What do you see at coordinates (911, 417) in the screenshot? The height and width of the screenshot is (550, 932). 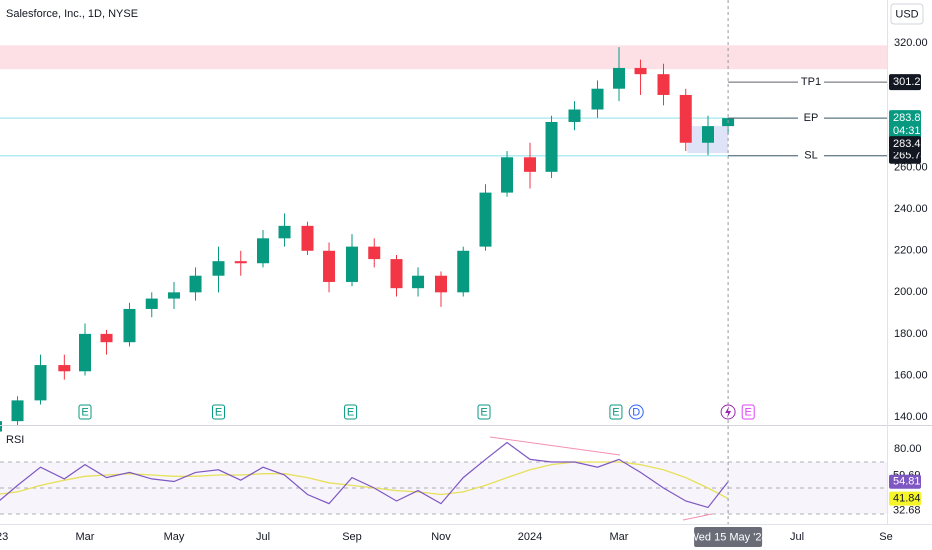 I see `y-tick-label: 140.00` at bounding box center [911, 417].